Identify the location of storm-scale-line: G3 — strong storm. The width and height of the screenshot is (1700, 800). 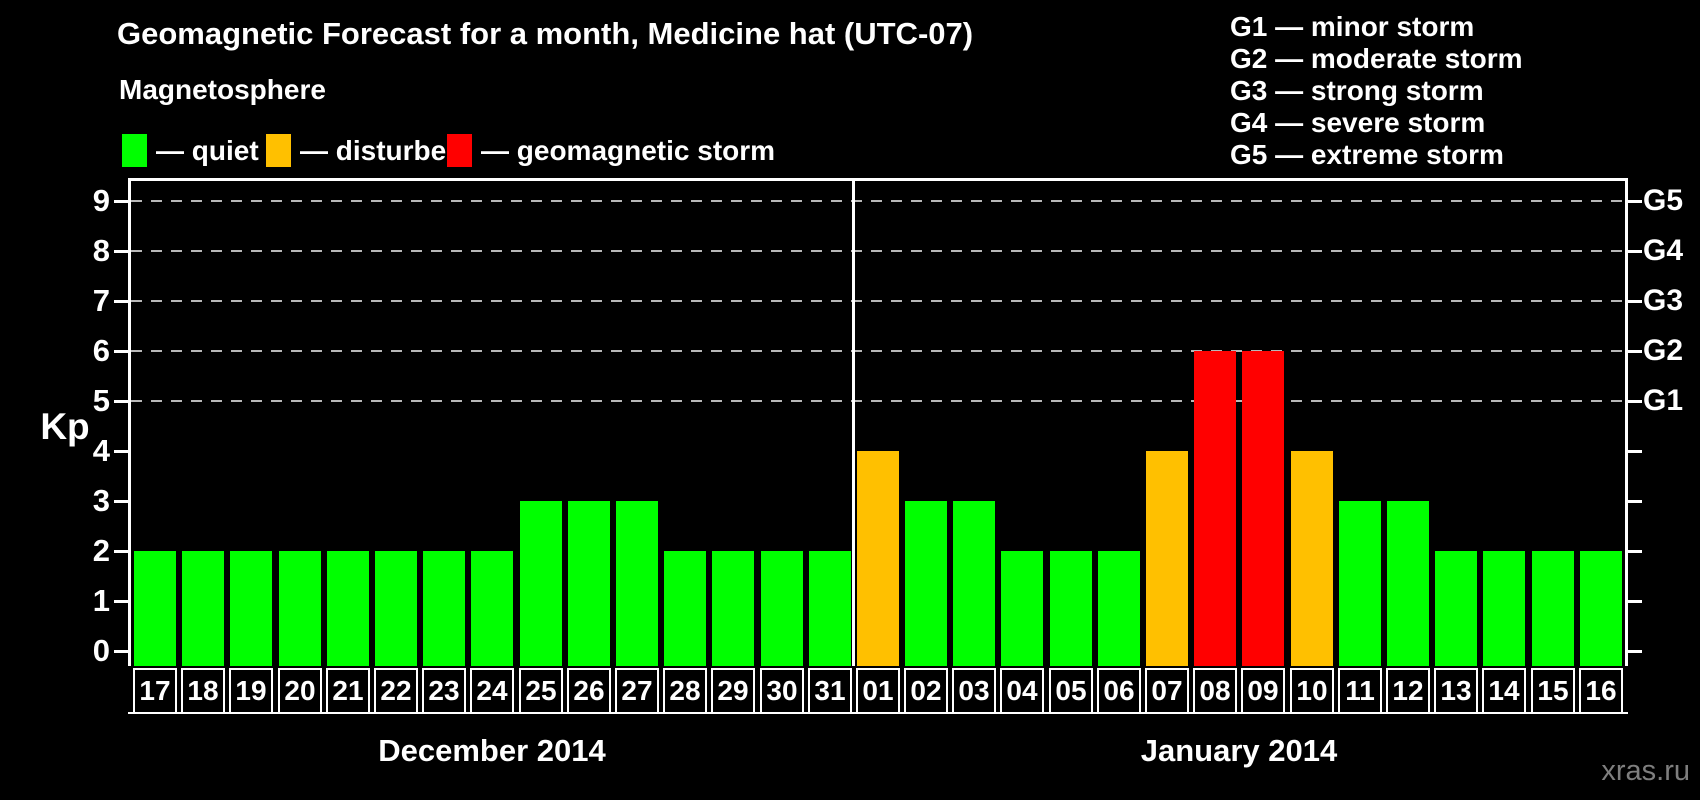
(1357, 90).